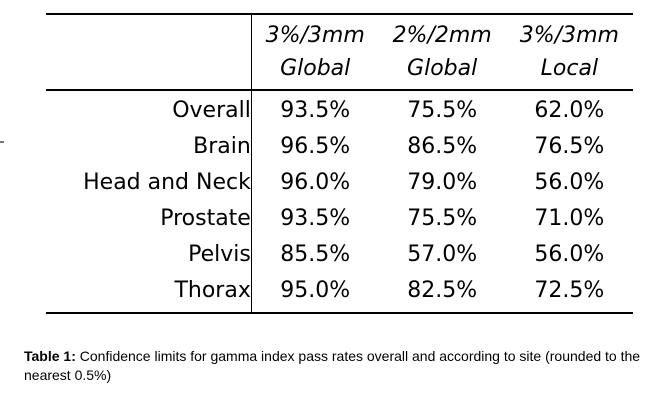  What do you see at coordinates (569, 52) in the screenshot?
I see `header-cell: 3%/3mm Local` at bounding box center [569, 52].